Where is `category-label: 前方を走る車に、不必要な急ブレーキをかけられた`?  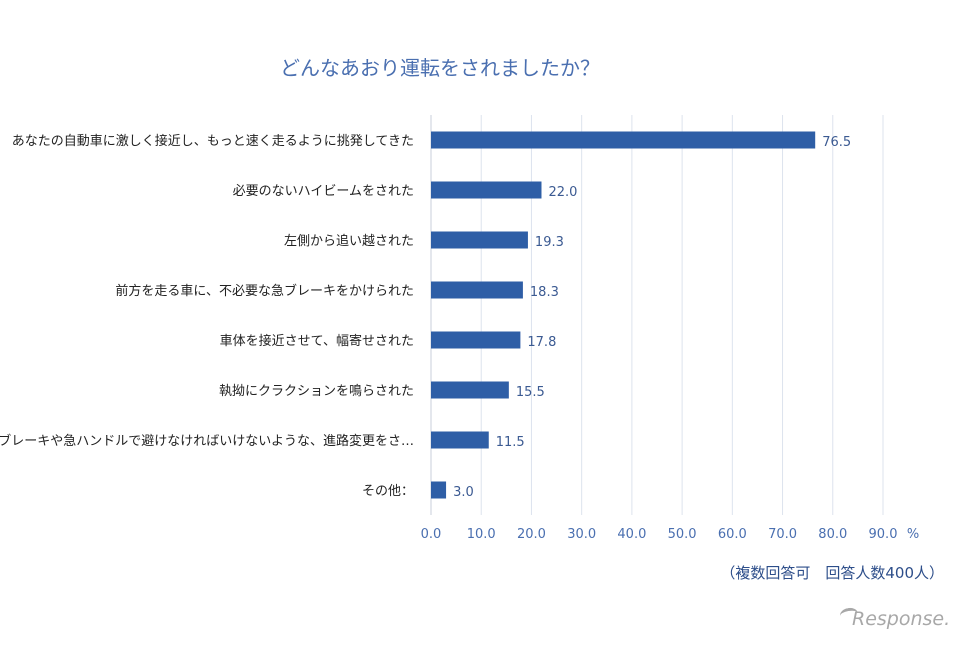 category-label: 前方を走る車に、不必要な急ブレーキをかけられた is located at coordinates (264, 291).